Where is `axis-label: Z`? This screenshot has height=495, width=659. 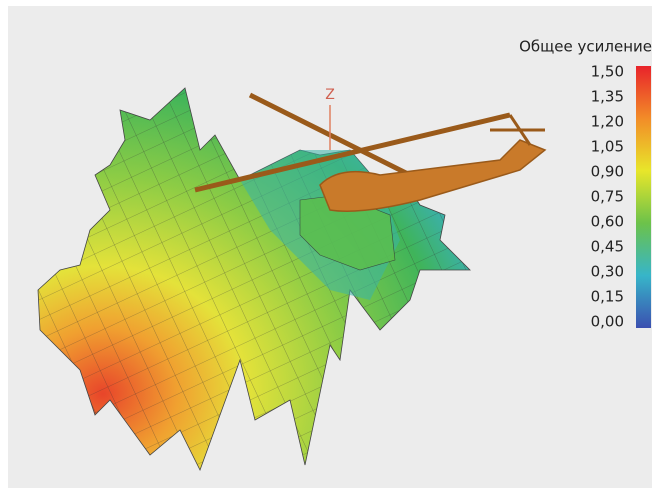
axis-label: Z is located at coordinates (330, 95).